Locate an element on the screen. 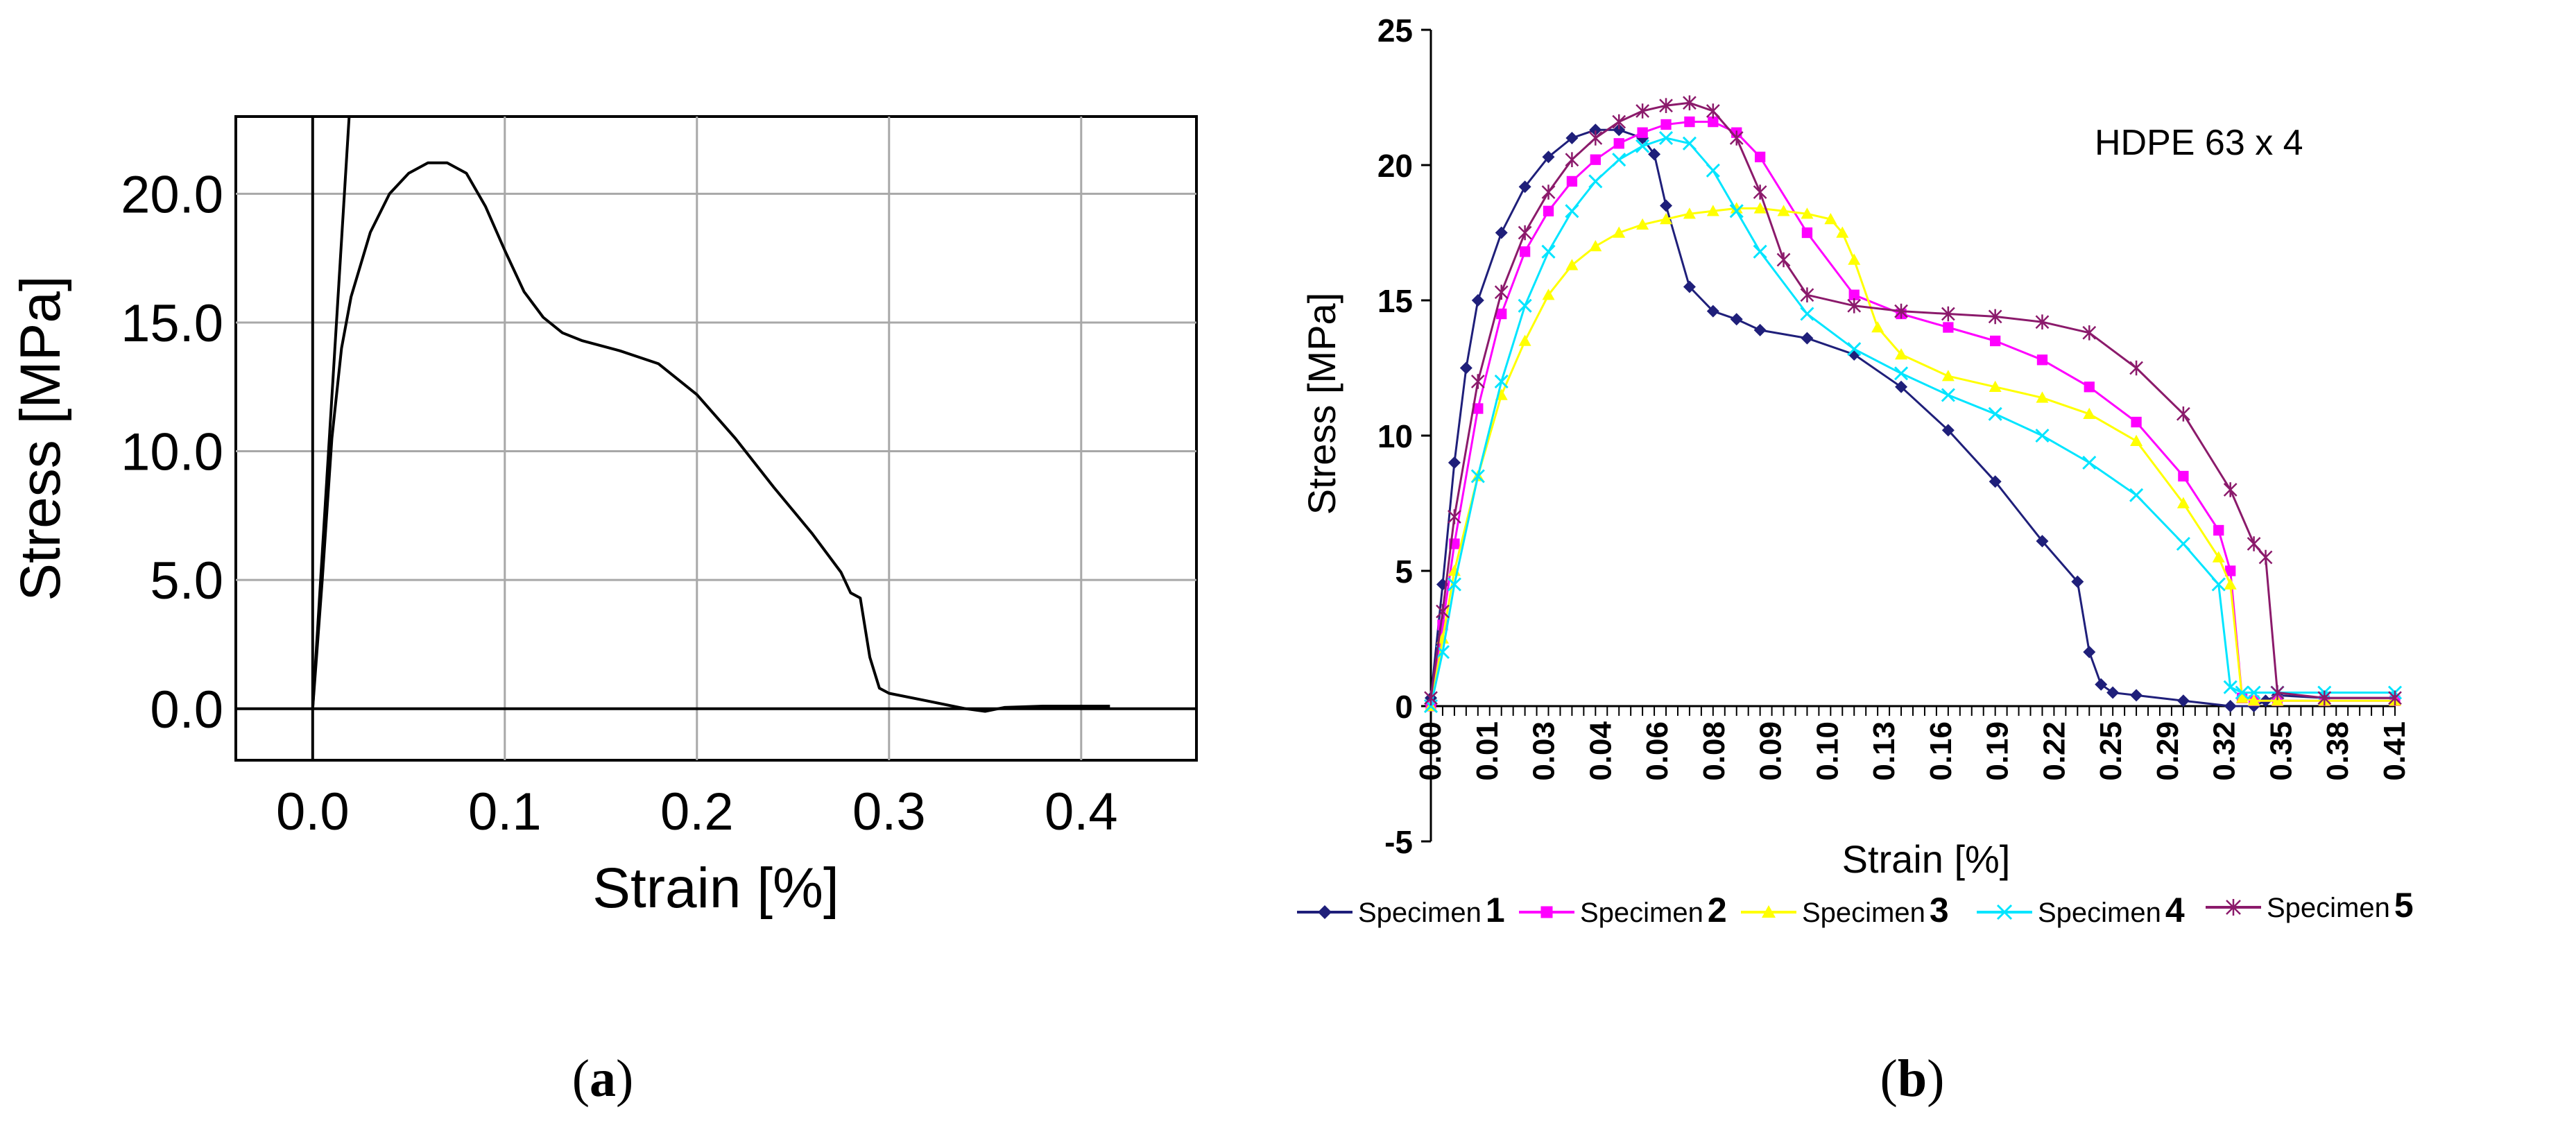  legend-label-number-specimen-2: 2 is located at coordinates (1717, 910).